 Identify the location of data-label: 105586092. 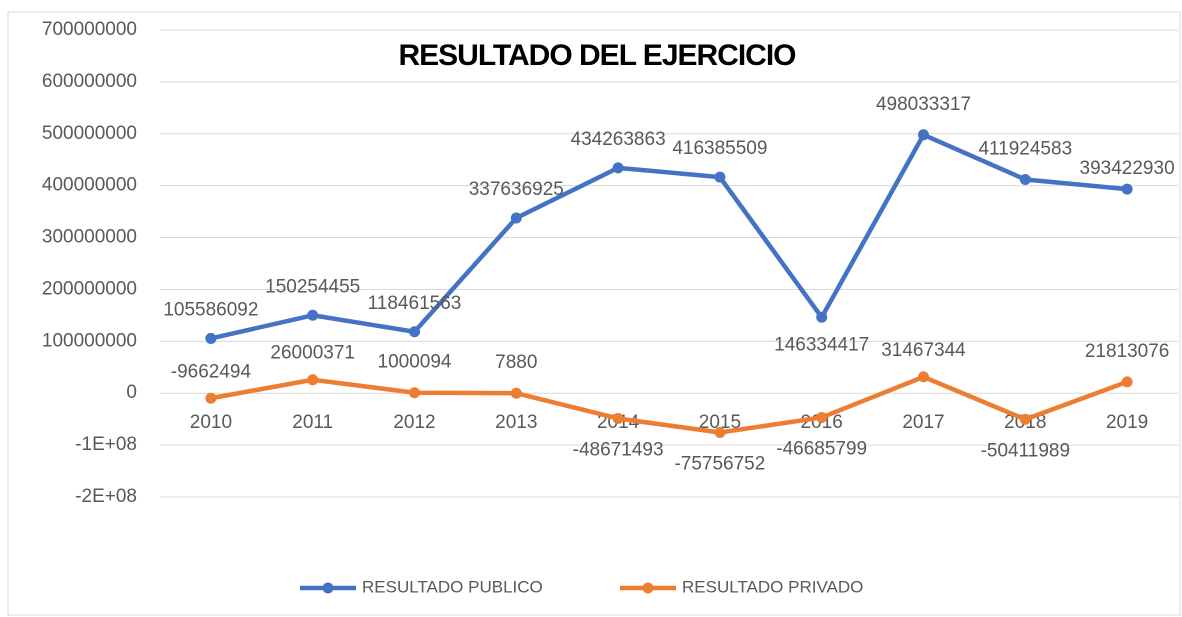
(210, 309).